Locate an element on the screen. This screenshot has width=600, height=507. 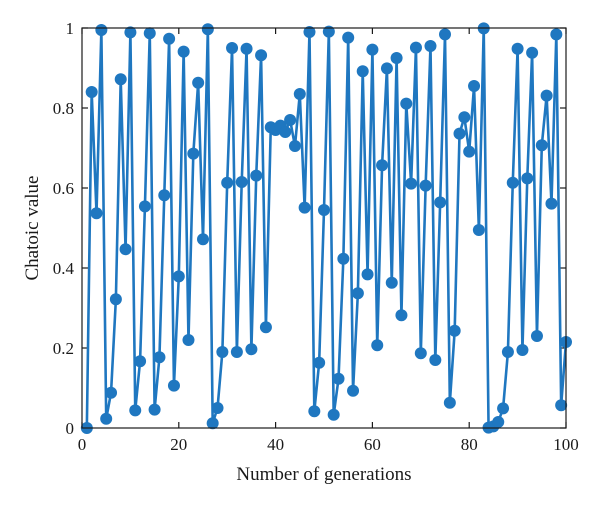
x-tick-label: 40 is located at coordinates (275, 444).